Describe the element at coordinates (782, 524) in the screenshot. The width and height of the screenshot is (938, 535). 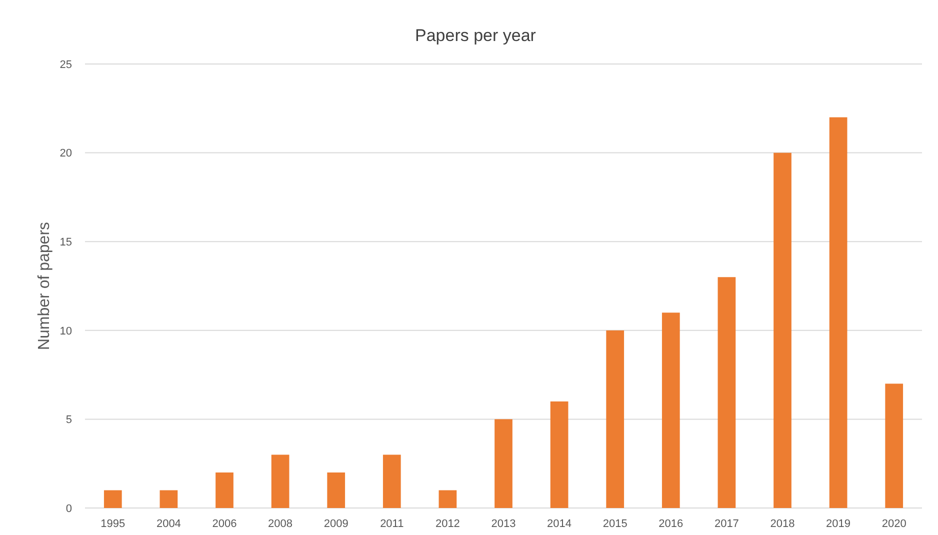
I see `x-tick-label: 2018` at that location.